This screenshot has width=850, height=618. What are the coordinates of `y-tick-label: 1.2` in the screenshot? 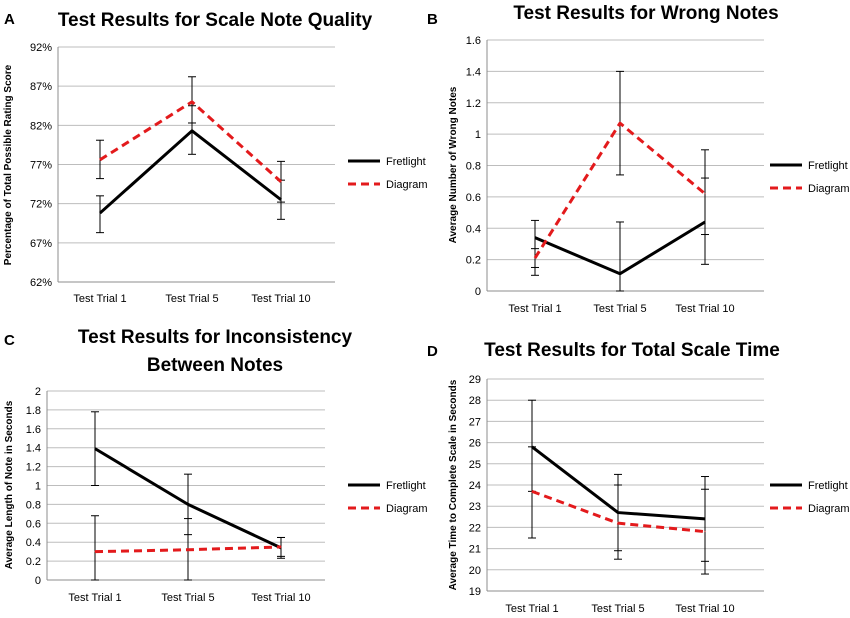 It's located at (33, 468).